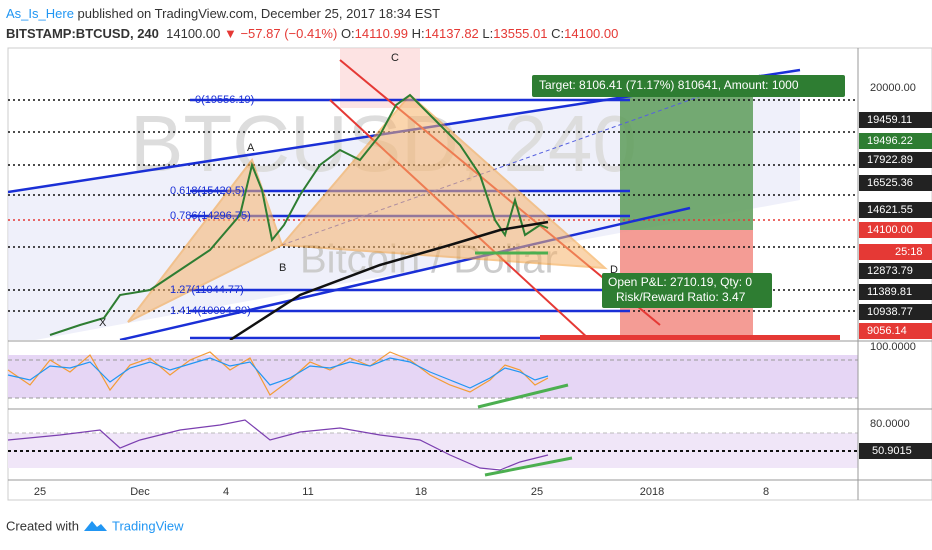  What do you see at coordinates (224, 100) in the screenshot?
I see `fib-label: 0(19556.19)` at bounding box center [224, 100].